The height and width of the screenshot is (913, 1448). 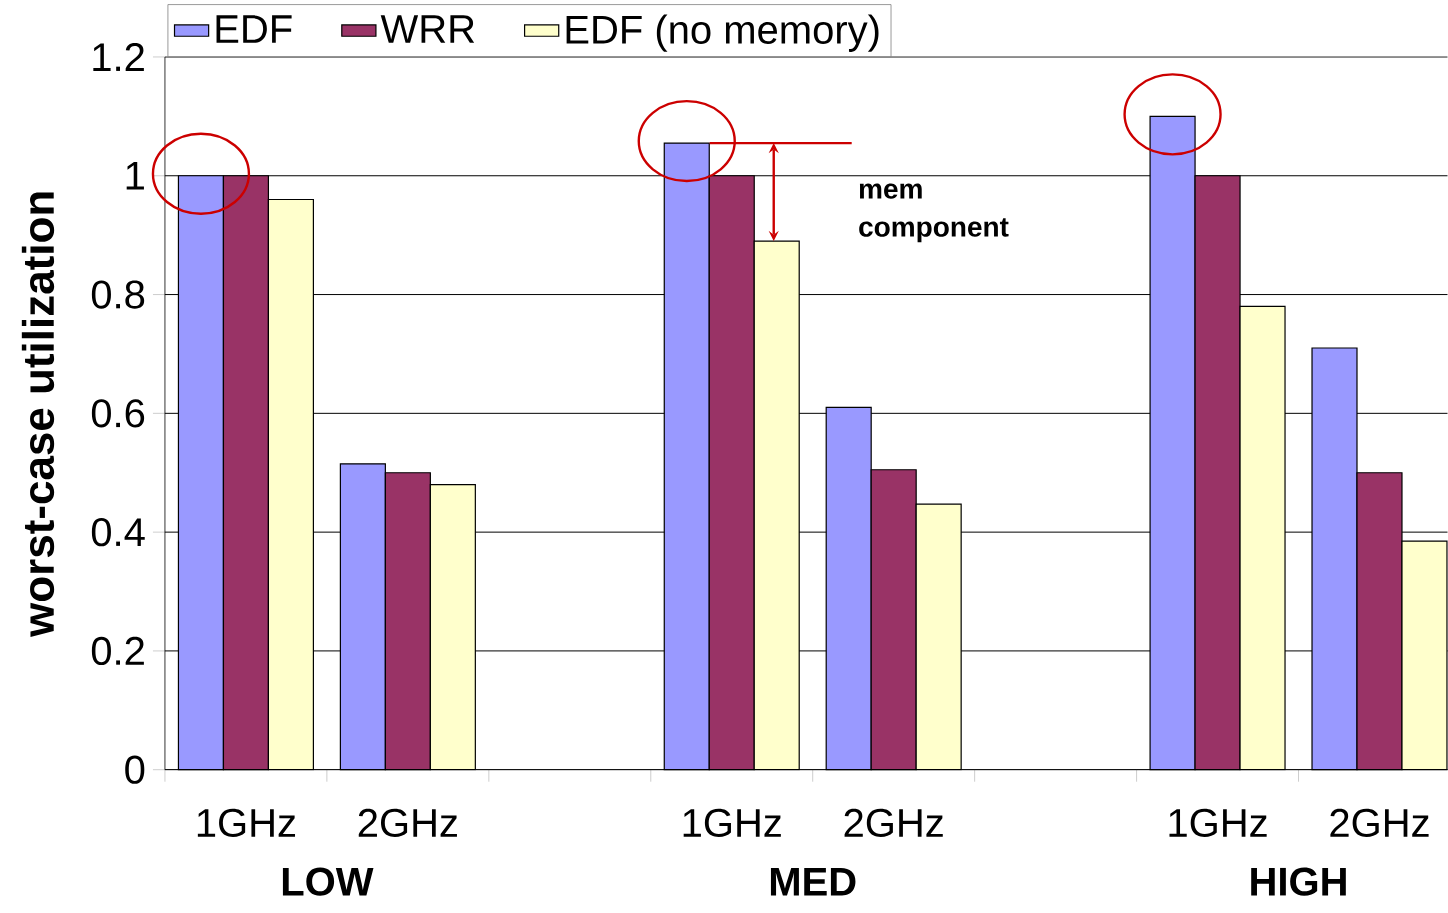 What do you see at coordinates (1298, 881) in the screenshot?
I see `text: HIGH` at bounding box center [1298, 881].